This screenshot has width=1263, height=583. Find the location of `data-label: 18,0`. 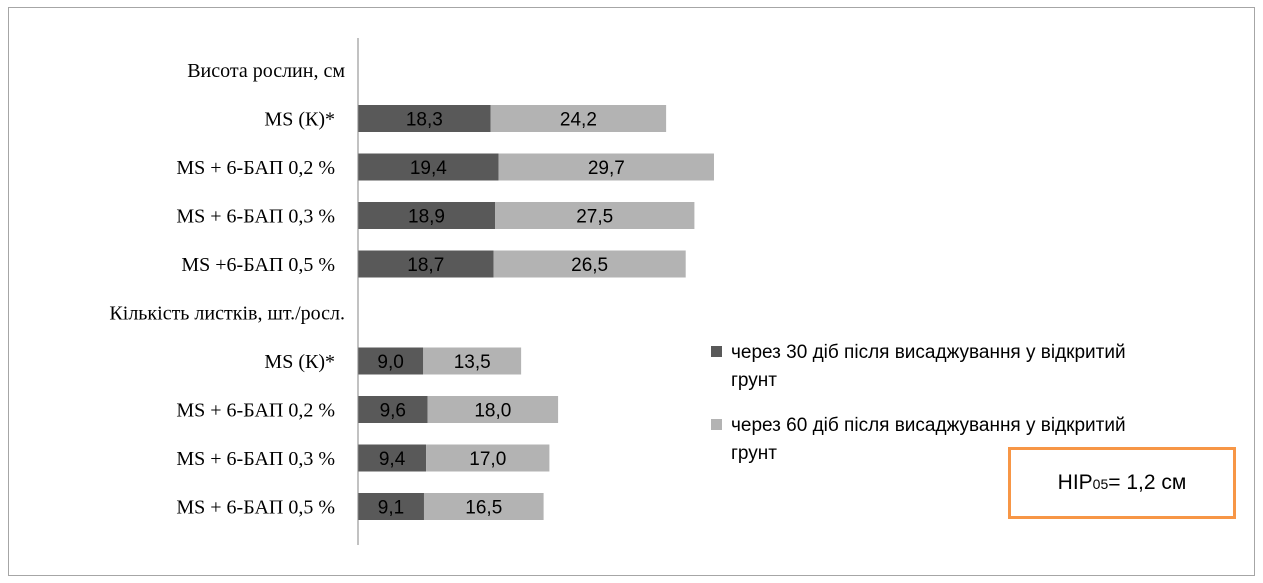

data-label: 18,0 is located at coordinates (492, 411).